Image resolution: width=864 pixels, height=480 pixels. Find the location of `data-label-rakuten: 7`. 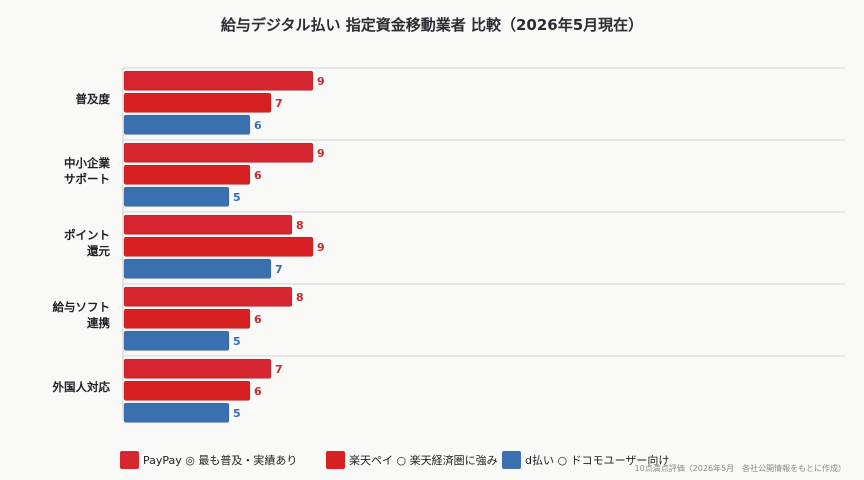

data-label-rakuten: 7 is located at coordinates (279, 103).